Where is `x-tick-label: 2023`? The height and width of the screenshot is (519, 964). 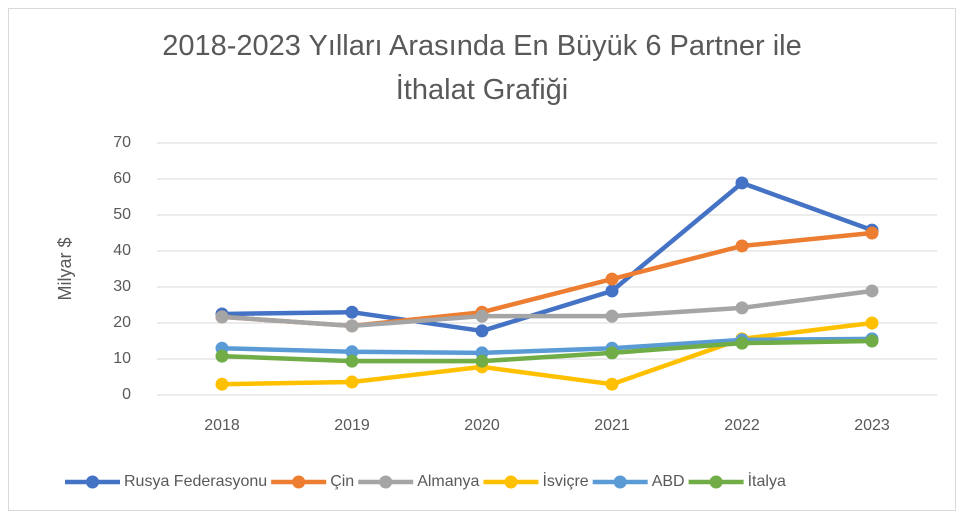
x-tick-label: 2023 is located at coordinates (872, 425).